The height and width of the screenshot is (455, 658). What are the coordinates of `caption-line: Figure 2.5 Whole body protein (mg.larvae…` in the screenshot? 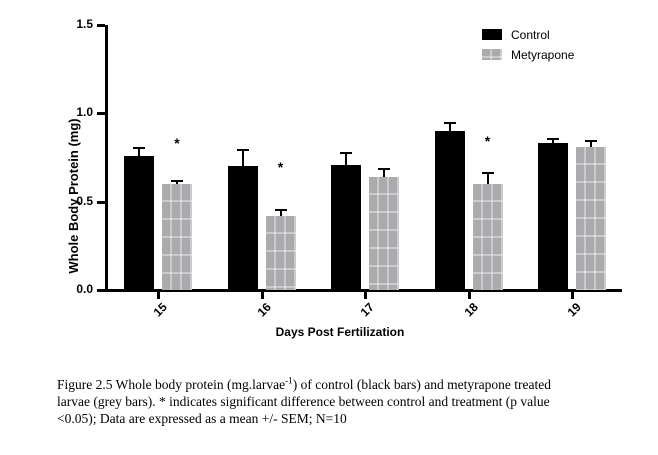 It's located at (304, 383).